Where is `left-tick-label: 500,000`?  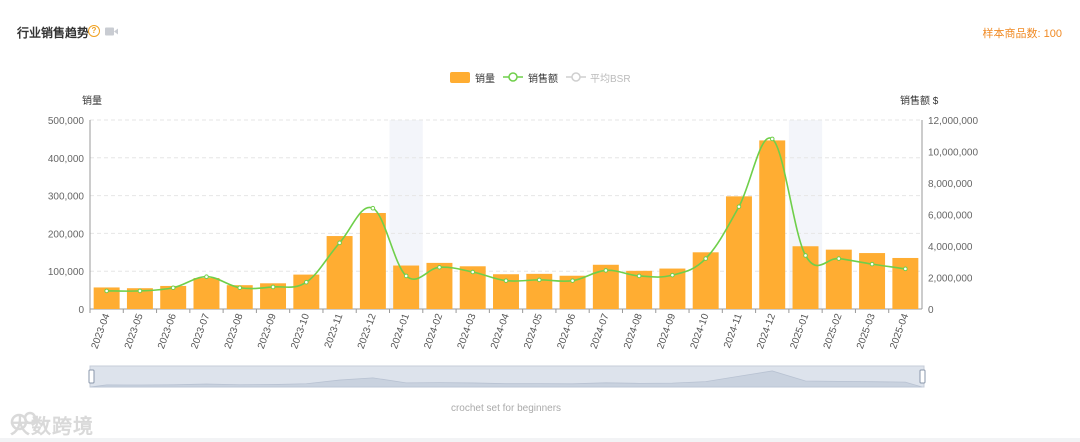 left-tick-label: 500,000 is located at coordinates (66, 121).